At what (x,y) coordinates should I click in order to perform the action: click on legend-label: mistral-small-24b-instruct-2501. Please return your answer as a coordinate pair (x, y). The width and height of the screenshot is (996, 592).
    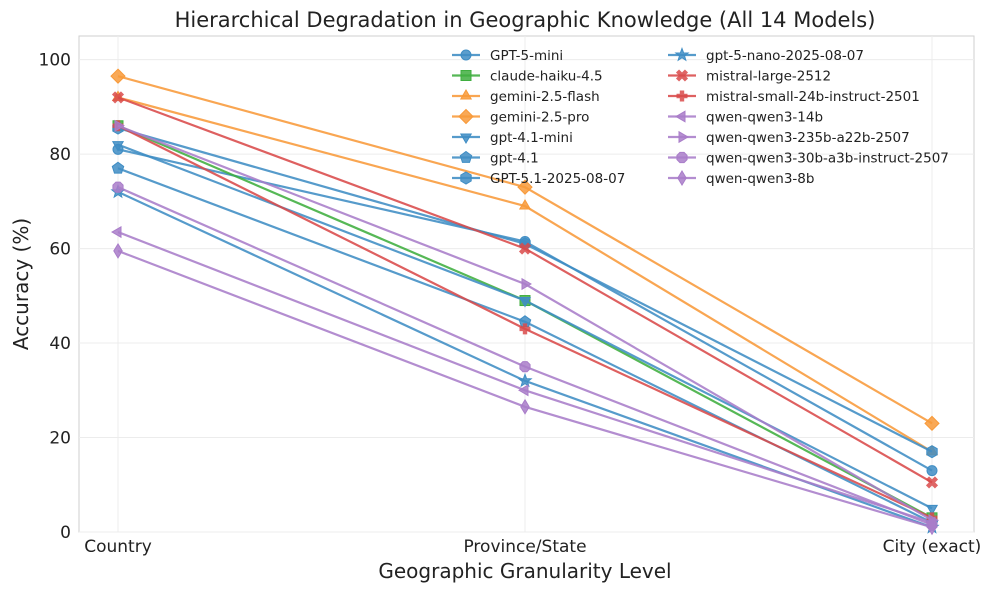
    Looking at the image, I should click on (813, 97).